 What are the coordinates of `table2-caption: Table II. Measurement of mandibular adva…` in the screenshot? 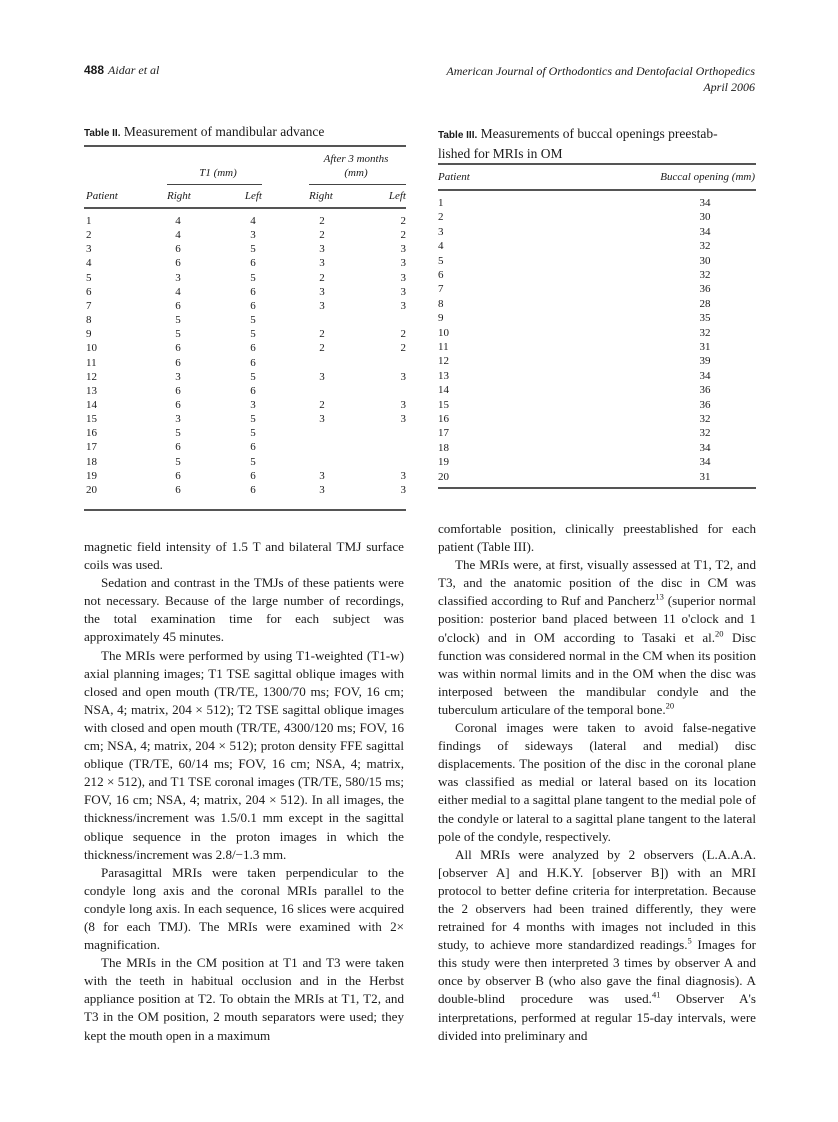 It's located at (204, 133).